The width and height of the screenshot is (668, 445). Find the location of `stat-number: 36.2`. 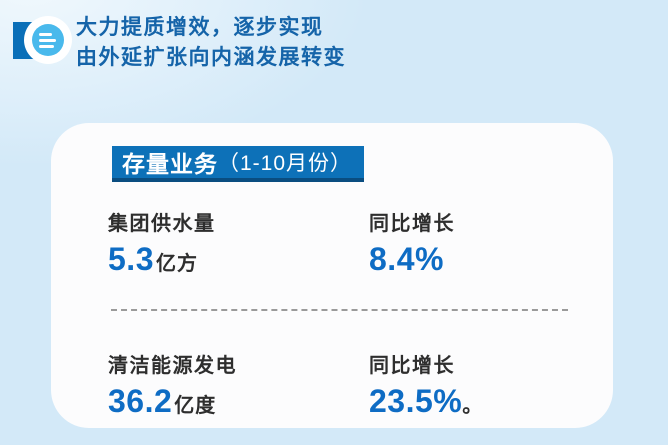

stat-number: 36.2 is located at coordinates (140, 401).